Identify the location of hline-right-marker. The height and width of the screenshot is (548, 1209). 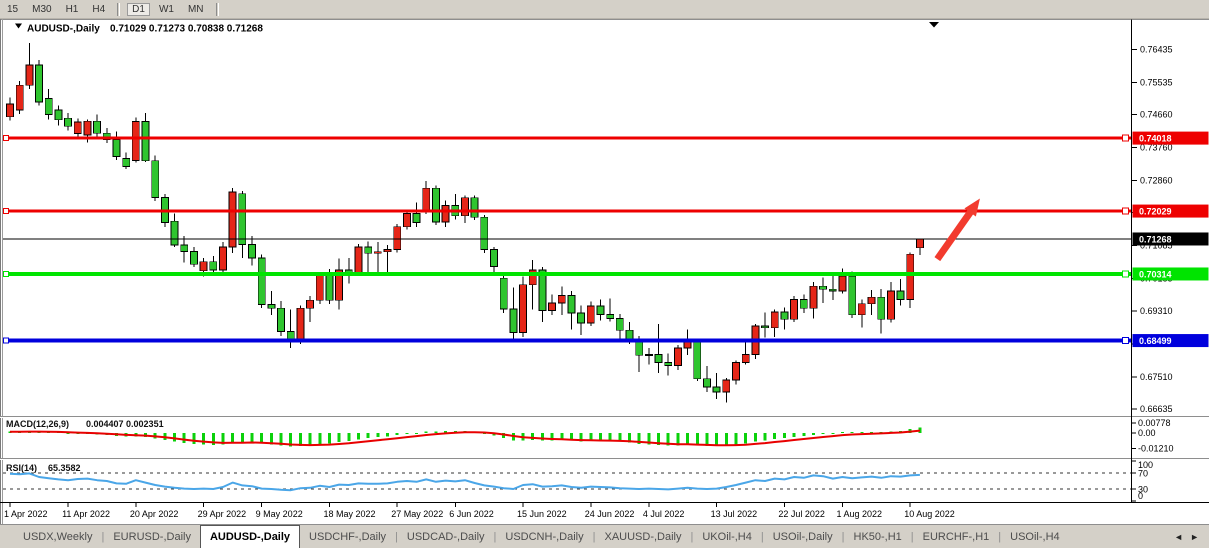
(1125, 211).